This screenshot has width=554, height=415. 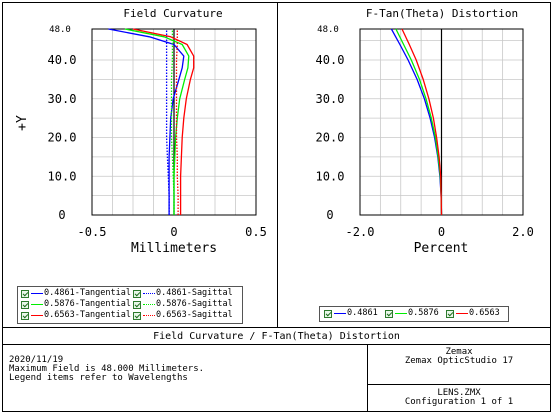 I want to click on left-plot-title: Field Curvature, so click(x=172, y=13).